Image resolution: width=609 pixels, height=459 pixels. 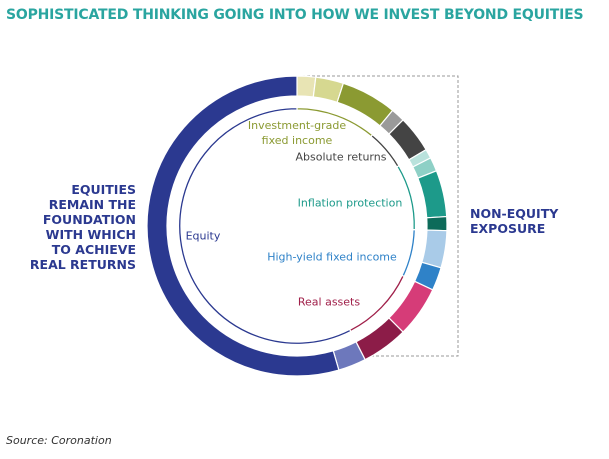 I want to click on group-label: Absolute returns, so click(x=341, y=157).